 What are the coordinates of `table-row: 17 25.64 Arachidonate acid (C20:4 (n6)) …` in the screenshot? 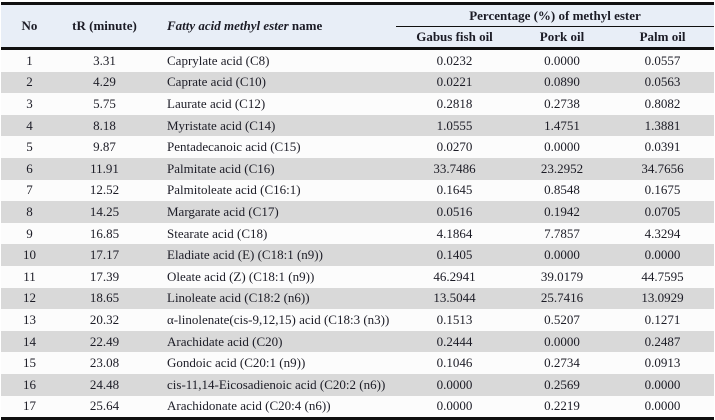 It's located at (358, 407).